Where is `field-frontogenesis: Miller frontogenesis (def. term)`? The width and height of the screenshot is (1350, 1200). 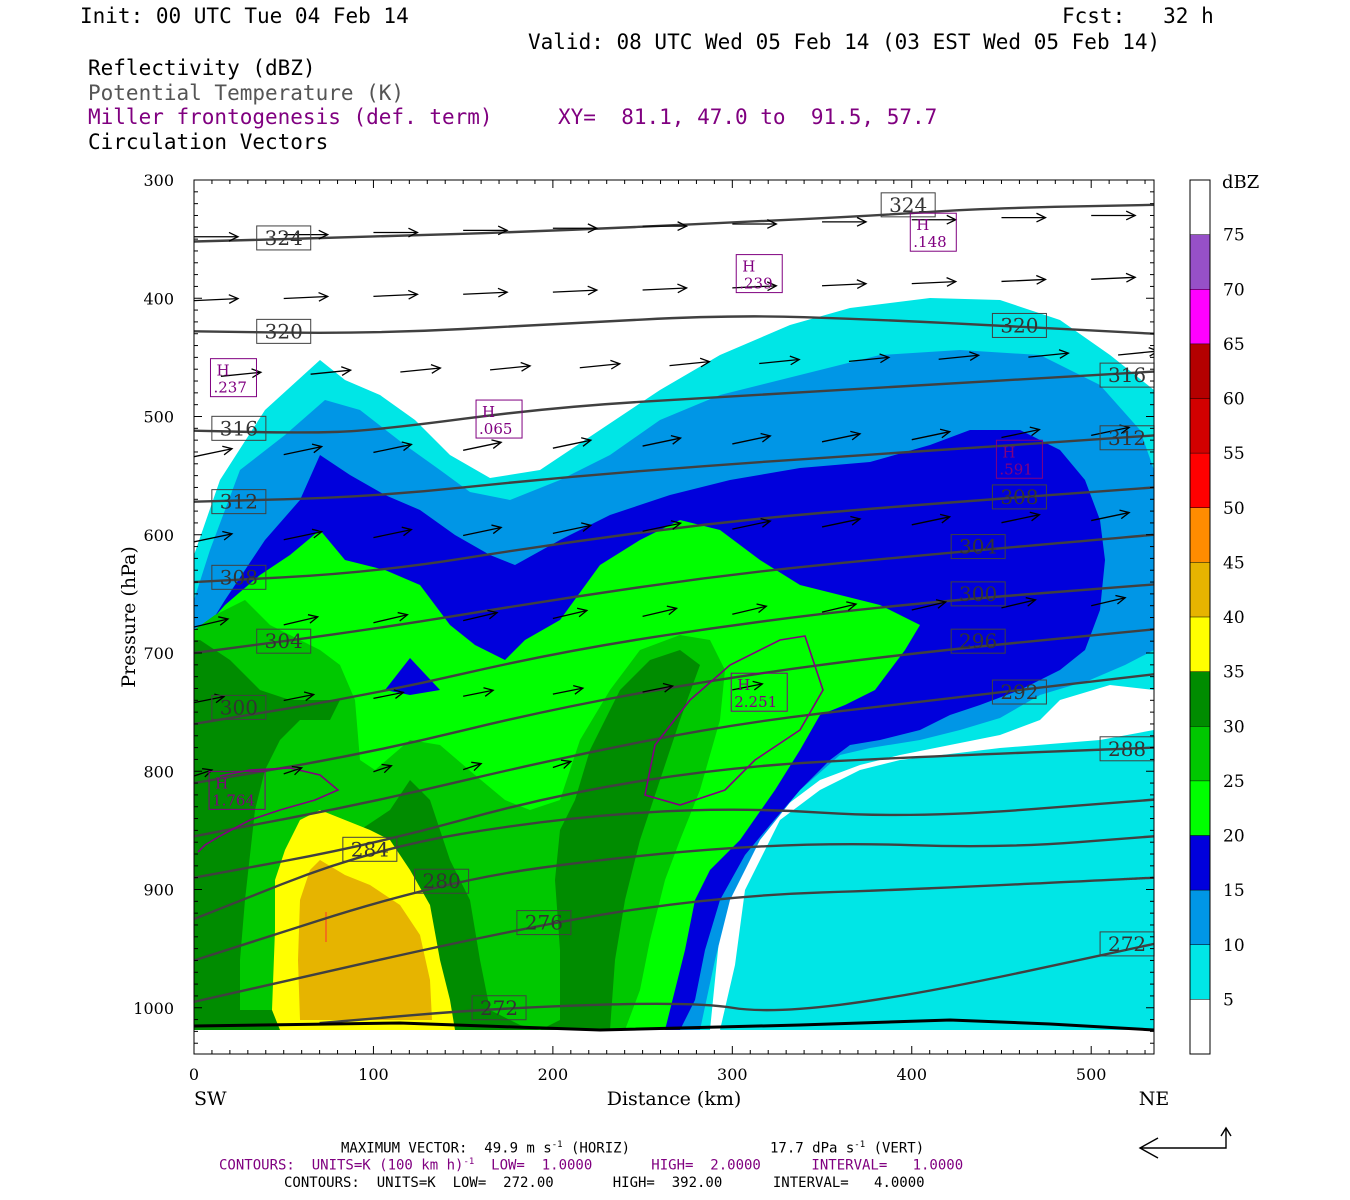
field-frontogenesis: Miller frontogenesis (def. term) is located at coordinates (290, 117).